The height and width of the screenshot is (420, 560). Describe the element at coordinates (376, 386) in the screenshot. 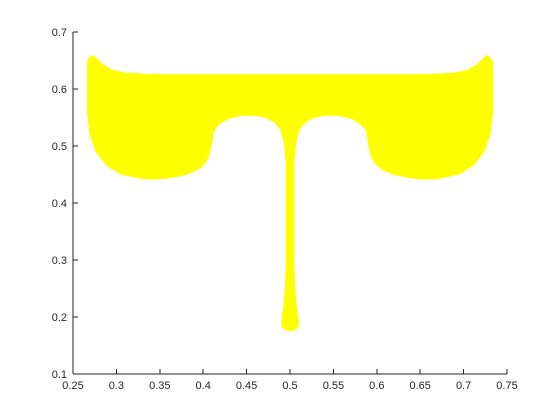

I see `x-tick-label: 0.6` at that location.